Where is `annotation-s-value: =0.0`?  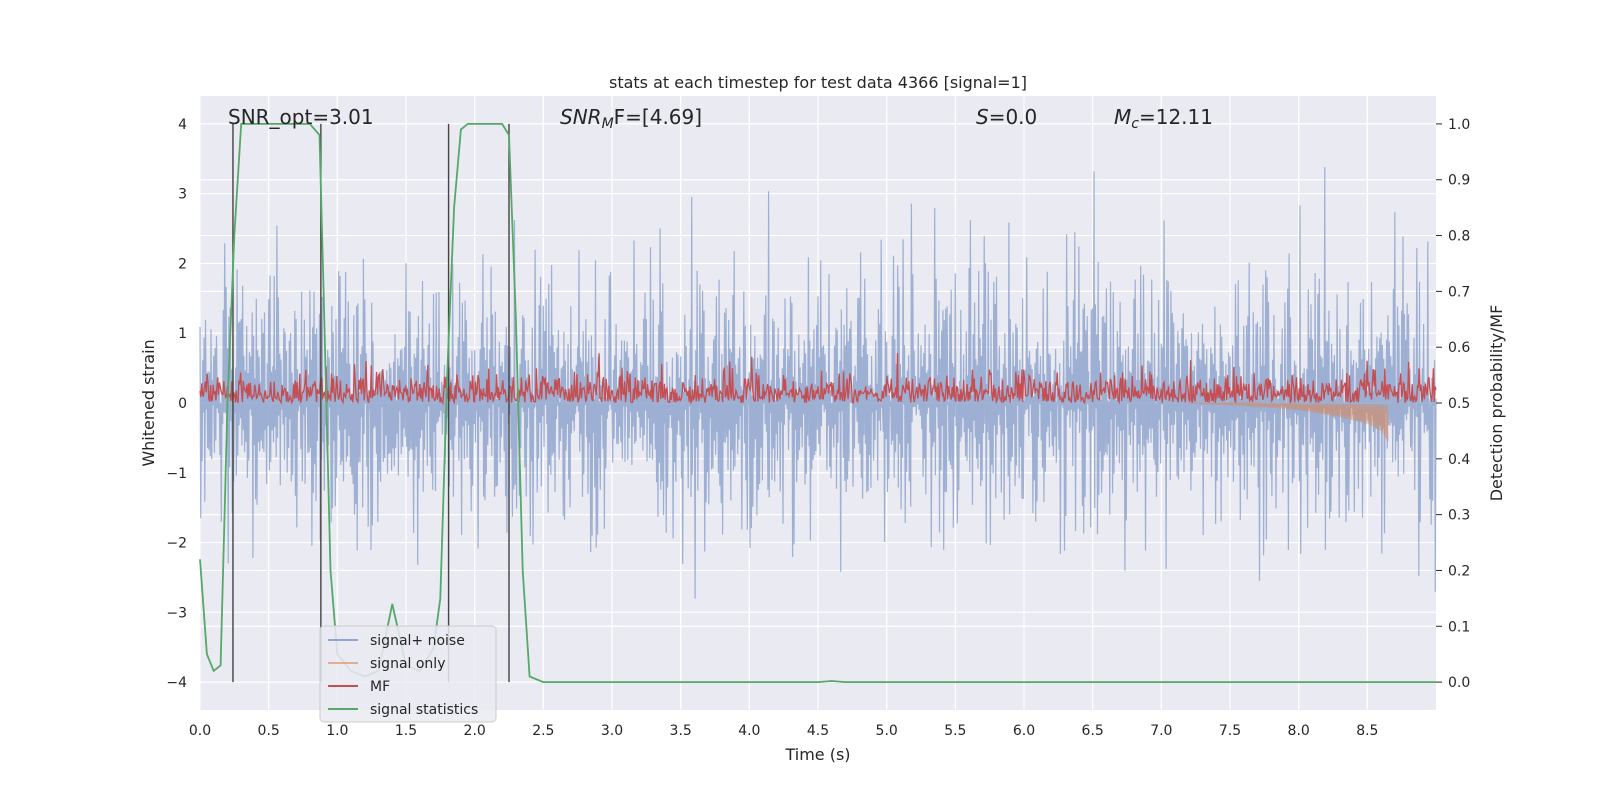 annotation-s-value: =0.0 is located at coordinates (1013, 117).